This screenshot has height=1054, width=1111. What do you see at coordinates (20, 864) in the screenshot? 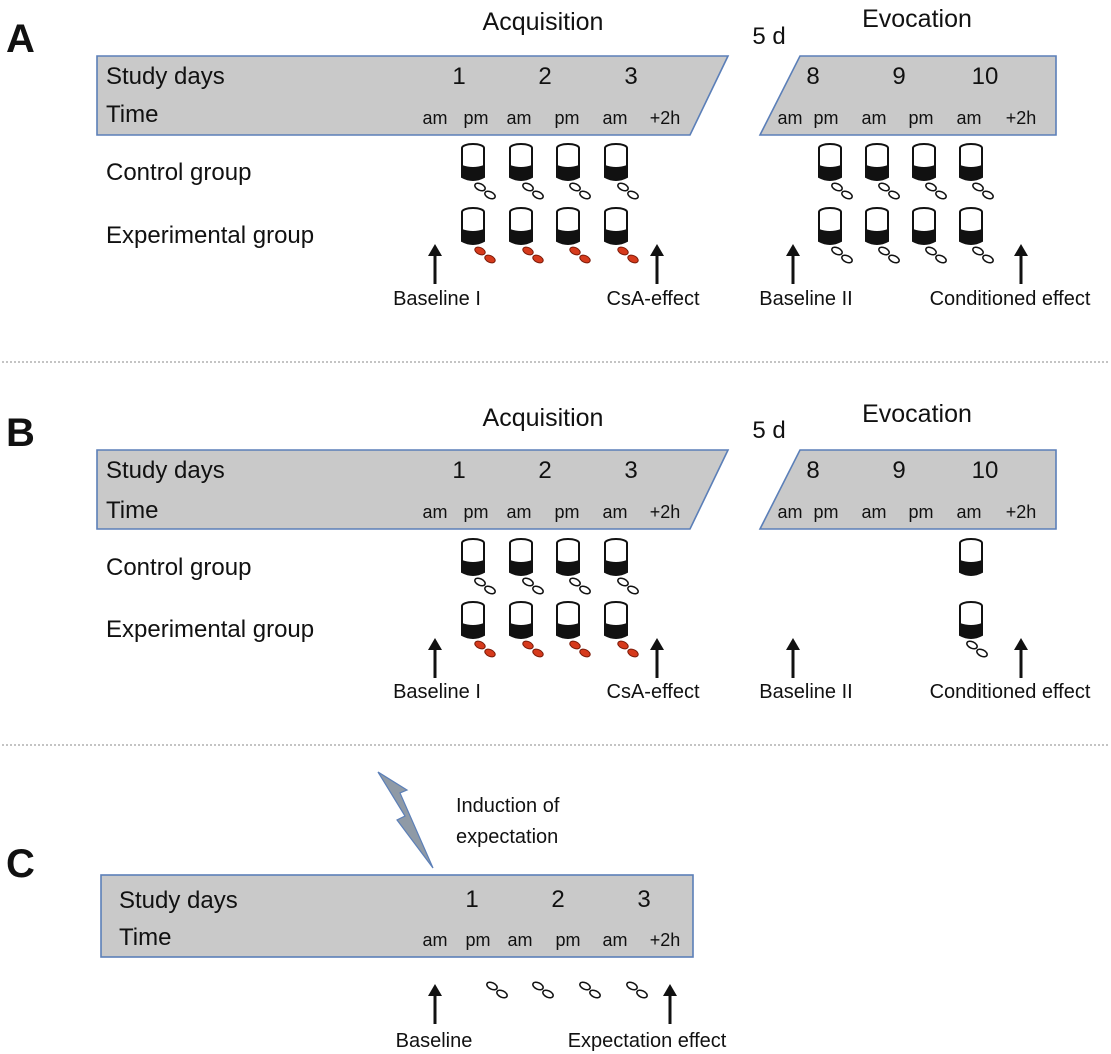
I see `panel-letter: C` at bounding box center [20, 864].